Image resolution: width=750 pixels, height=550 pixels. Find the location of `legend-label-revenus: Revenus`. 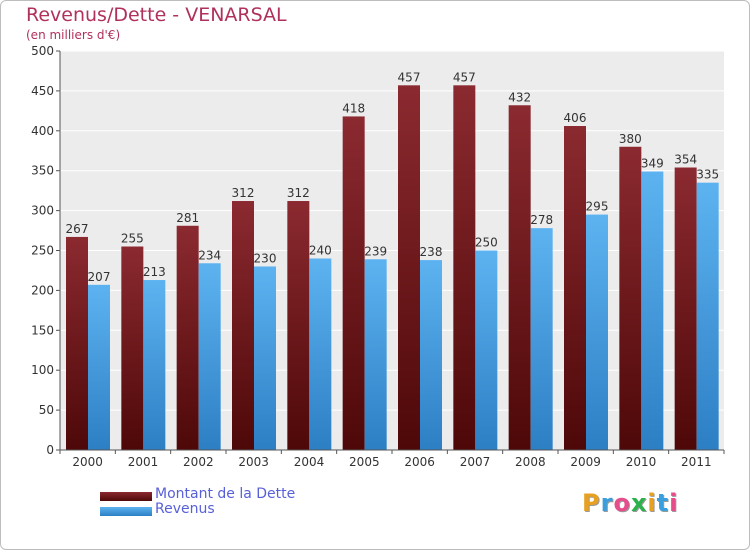

legend-label-revenus: Revenus is located at coordinates (185, 509).